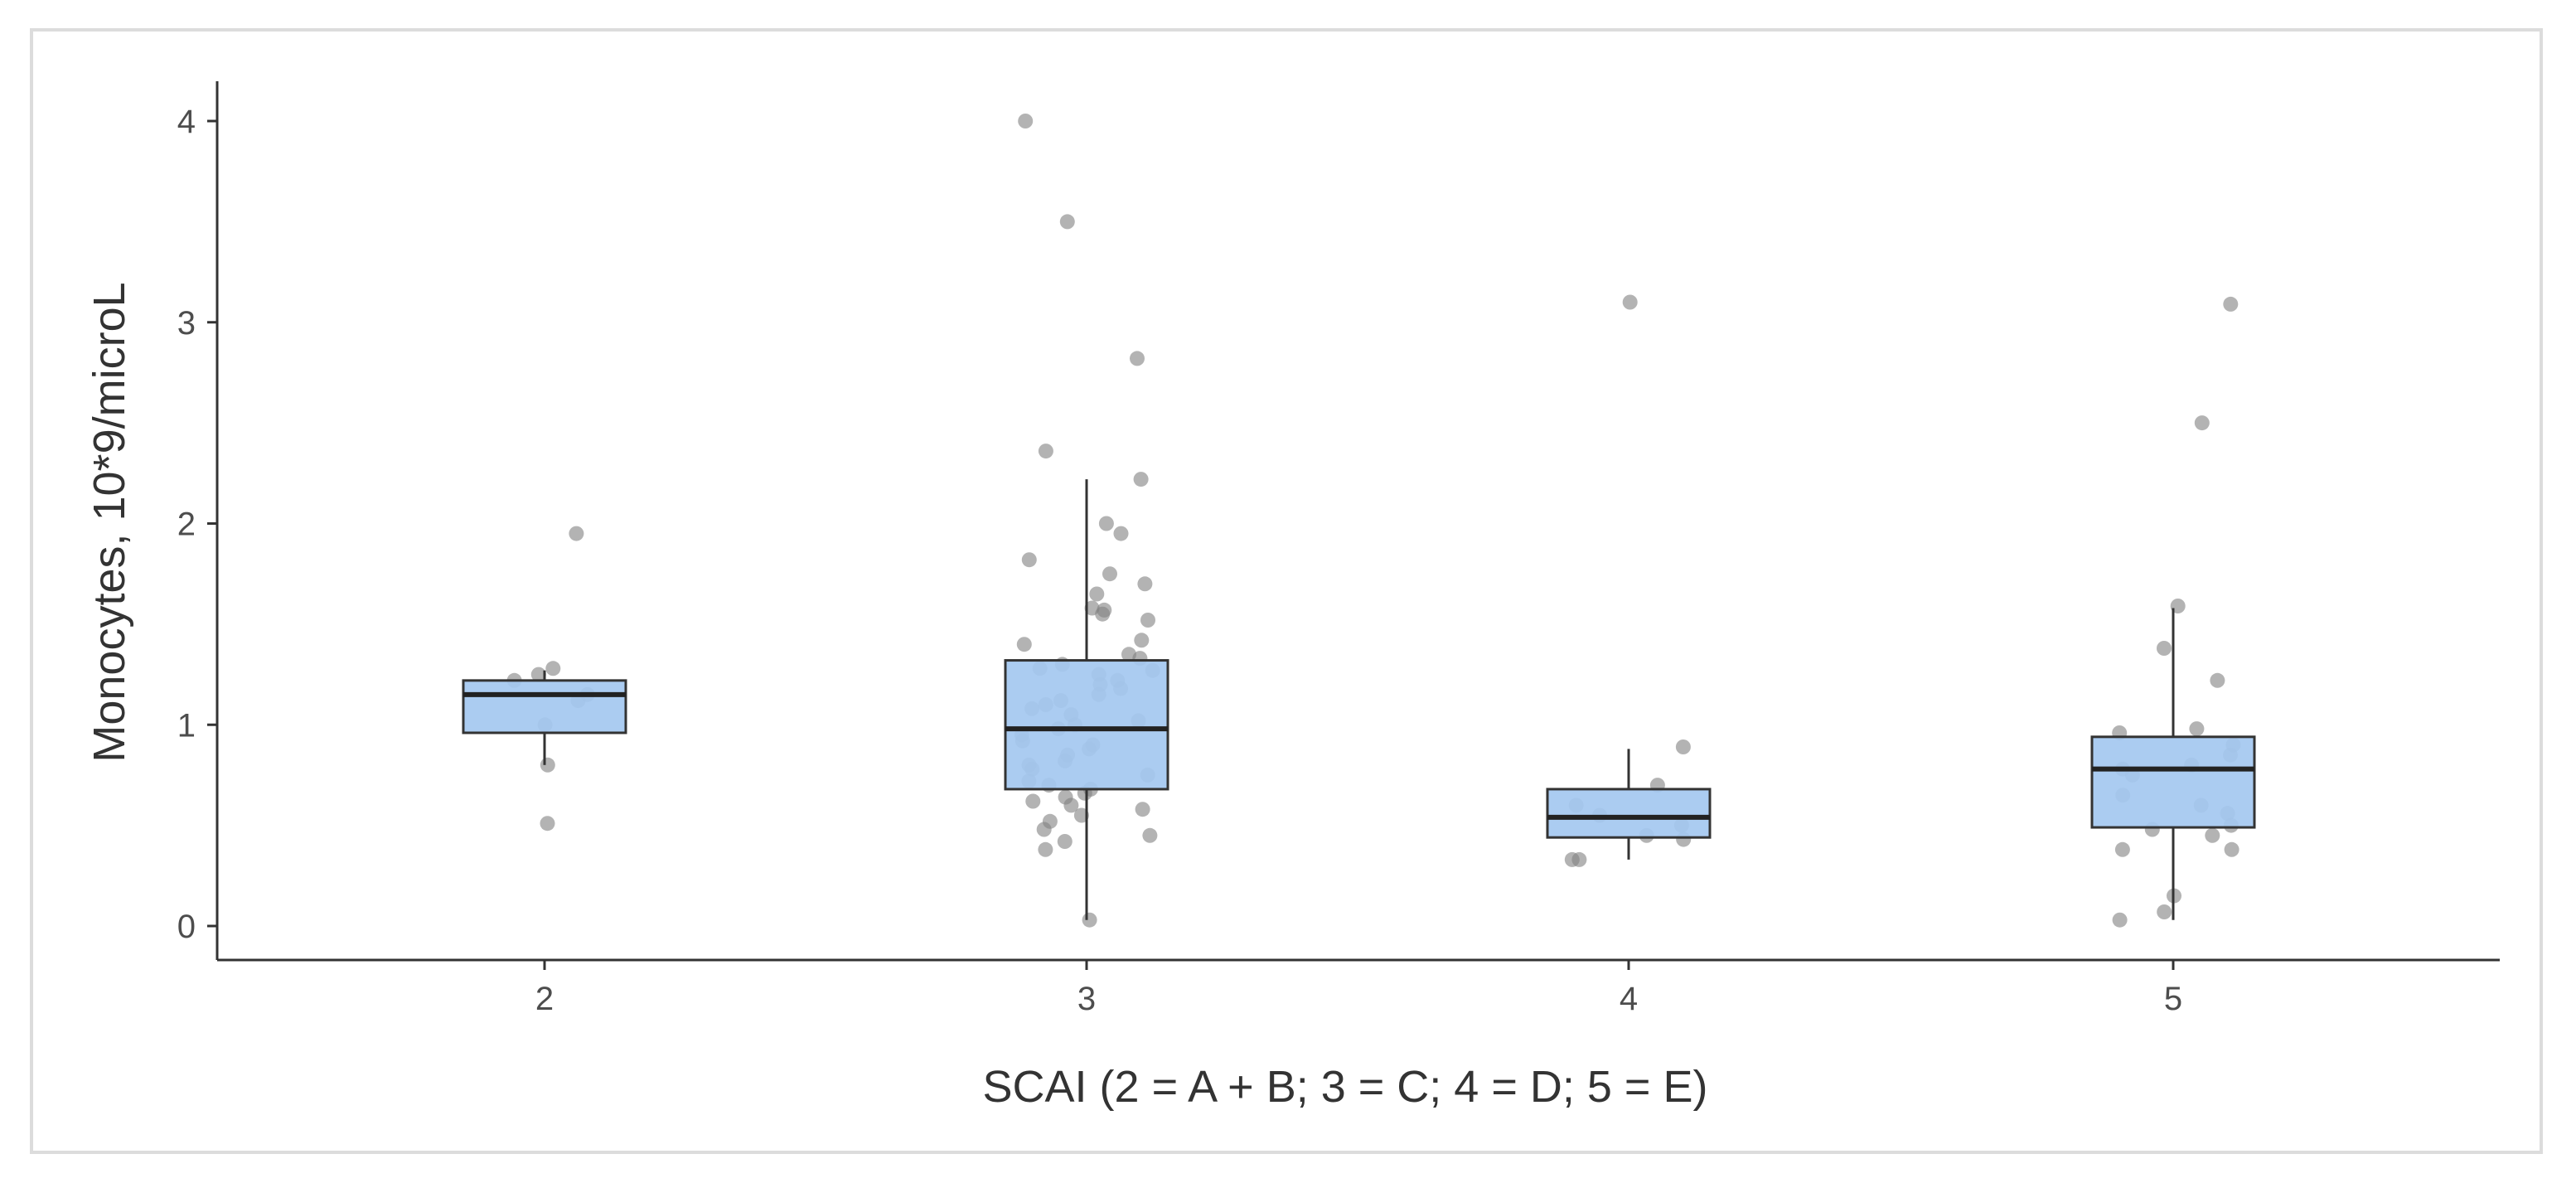 Image resolution: width=2576 pixels, height=1183 pixels. Describe the element at coordinates (186, 525) in the screenshot. I see `y-tick-label: 2` at that location.